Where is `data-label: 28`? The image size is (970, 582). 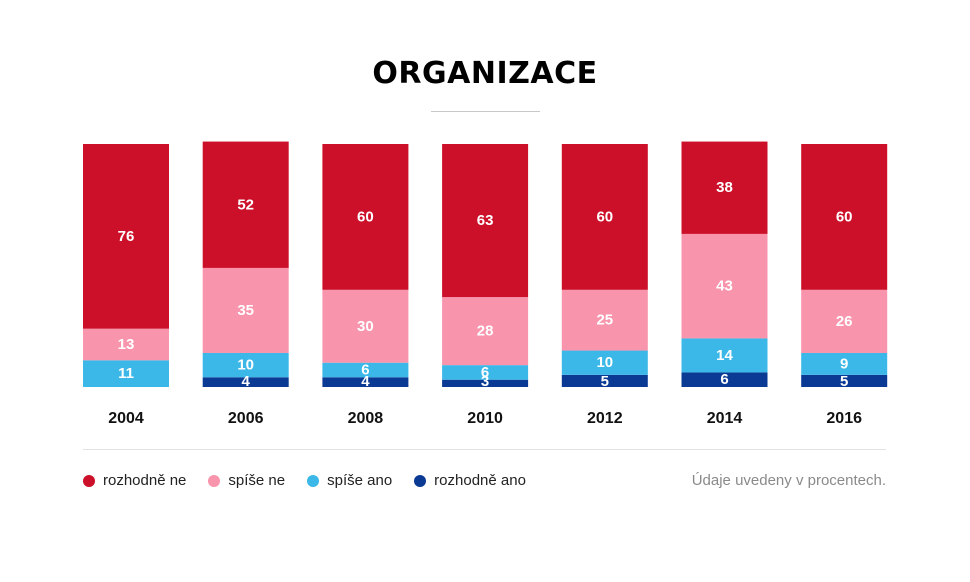 data-label: 28 is located at coordinates (485, 331).